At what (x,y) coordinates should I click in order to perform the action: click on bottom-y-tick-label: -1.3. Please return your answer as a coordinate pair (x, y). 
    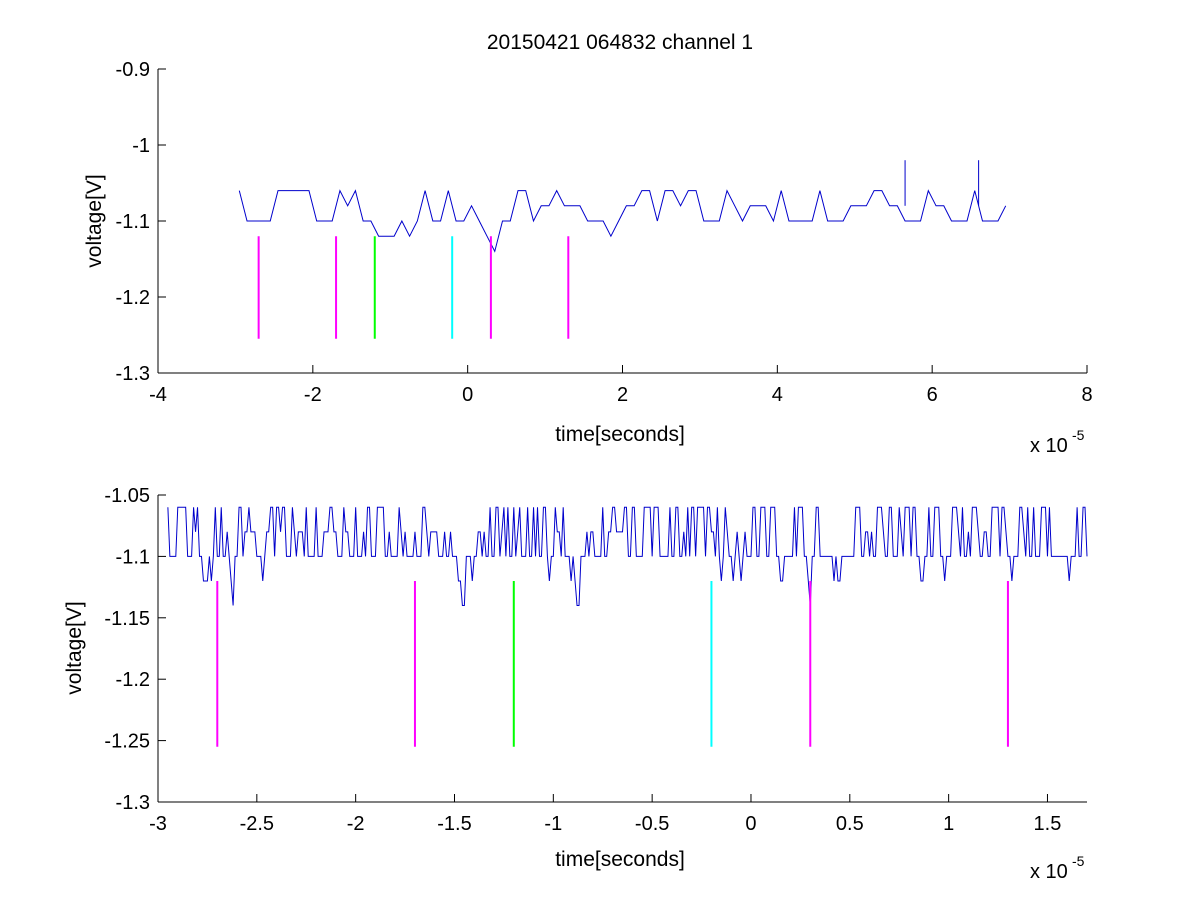
    Looking at the image, I should click on (133, 803).